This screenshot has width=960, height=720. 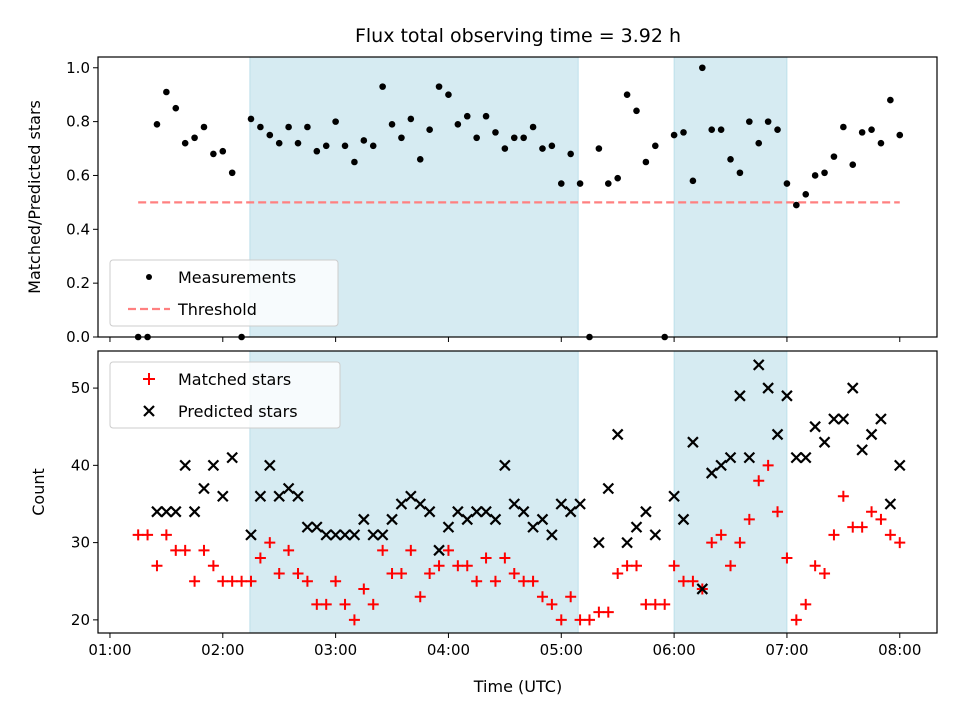 I want to click on y-tick-label: 20, so click(x=80, y=620).